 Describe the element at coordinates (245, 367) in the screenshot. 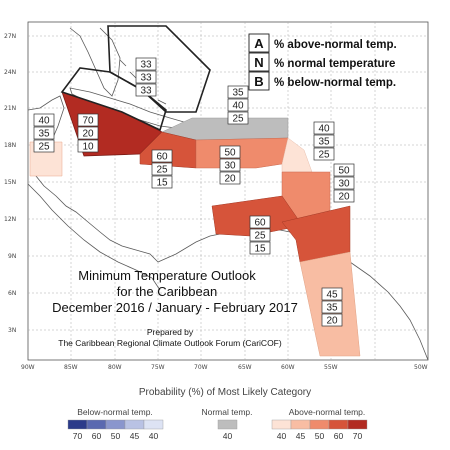

I see `lon-label: 65W` at that location.